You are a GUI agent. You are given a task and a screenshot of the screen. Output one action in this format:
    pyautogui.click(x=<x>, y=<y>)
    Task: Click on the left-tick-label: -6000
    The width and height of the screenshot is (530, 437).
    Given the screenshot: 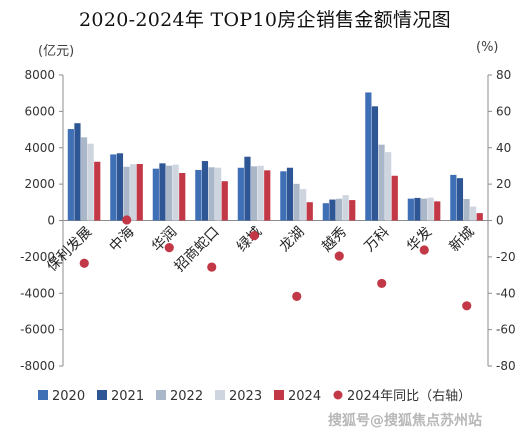 What is the action you would take?
    pyautogui.click(x=37, y=330)
    